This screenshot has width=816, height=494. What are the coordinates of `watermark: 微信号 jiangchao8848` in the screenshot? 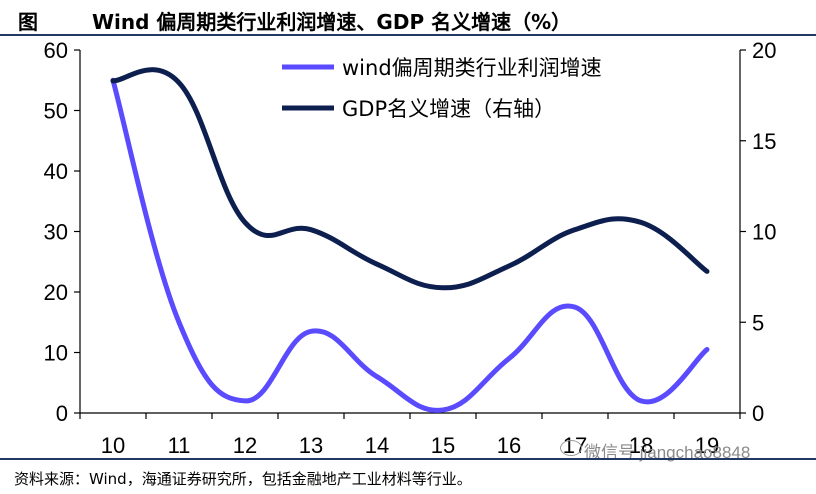 It's located at (667, 452).